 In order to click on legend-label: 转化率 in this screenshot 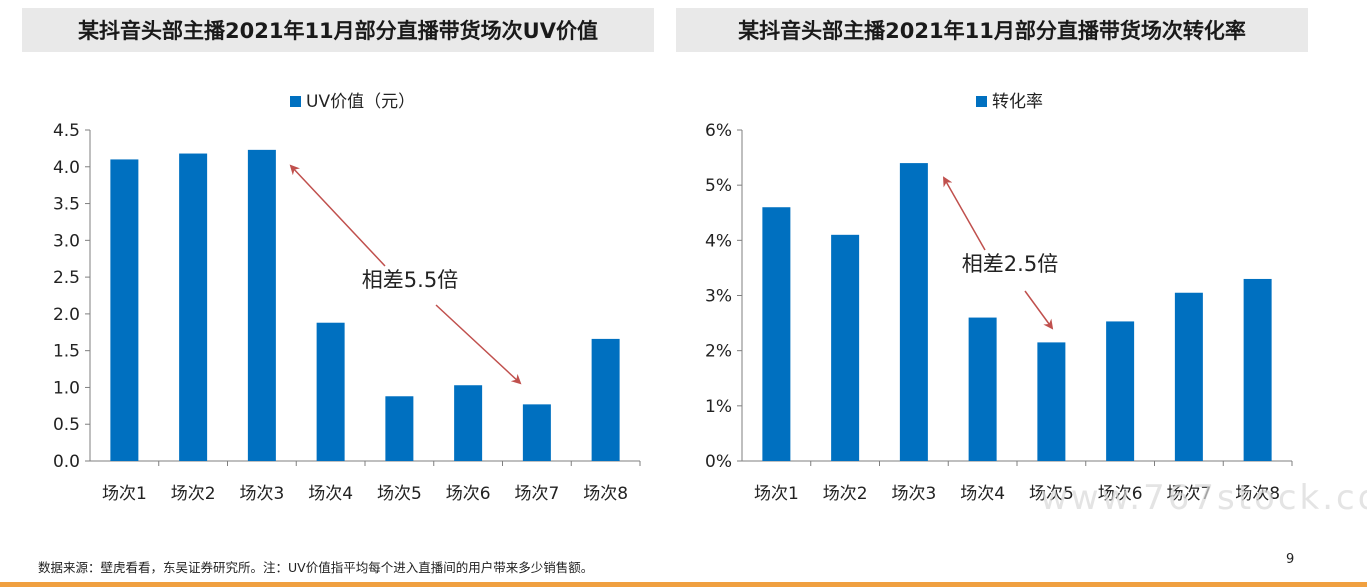, I will do `click(1017, 102)`.